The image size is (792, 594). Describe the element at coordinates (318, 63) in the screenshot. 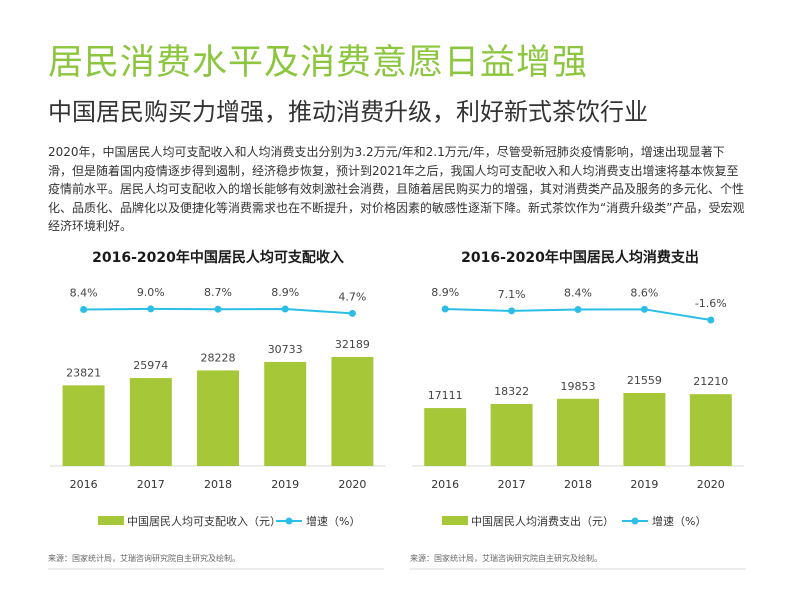

I see `page-title: 居民消费水平及消费意愿日益增强` at that location.